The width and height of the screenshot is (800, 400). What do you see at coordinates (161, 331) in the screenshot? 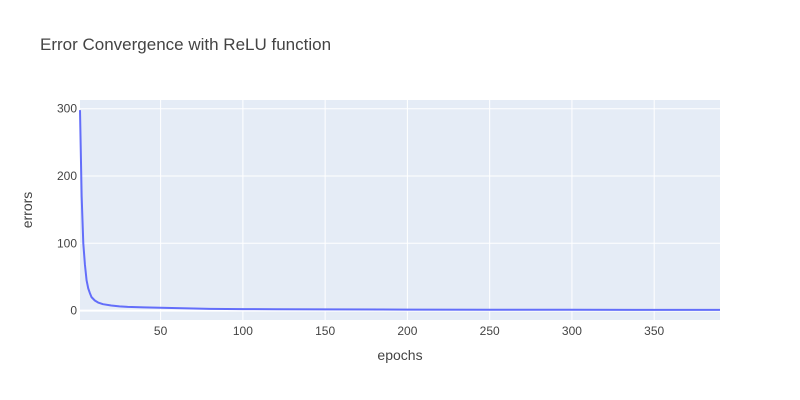
I see `x-tick-label: 50` at bounding box center [161, 331].